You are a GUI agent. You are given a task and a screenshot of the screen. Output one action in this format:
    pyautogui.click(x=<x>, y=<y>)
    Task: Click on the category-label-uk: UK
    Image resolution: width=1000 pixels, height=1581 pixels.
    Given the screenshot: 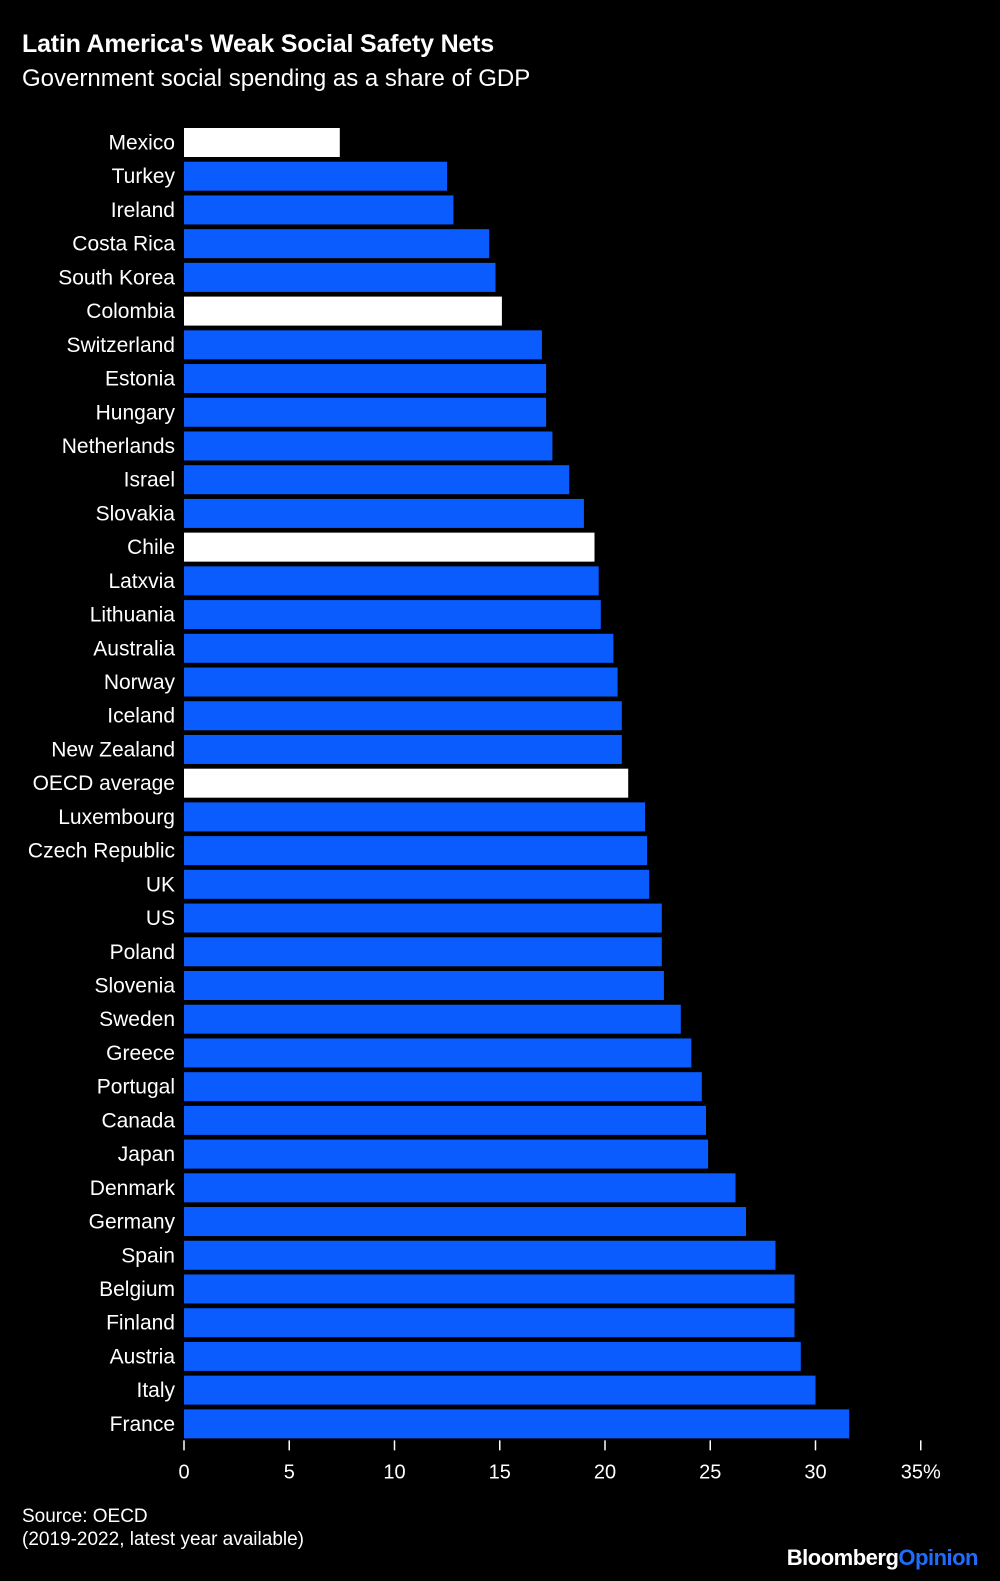 What is the action you would take?
    pyautogui.click(x=160, y=884)
    